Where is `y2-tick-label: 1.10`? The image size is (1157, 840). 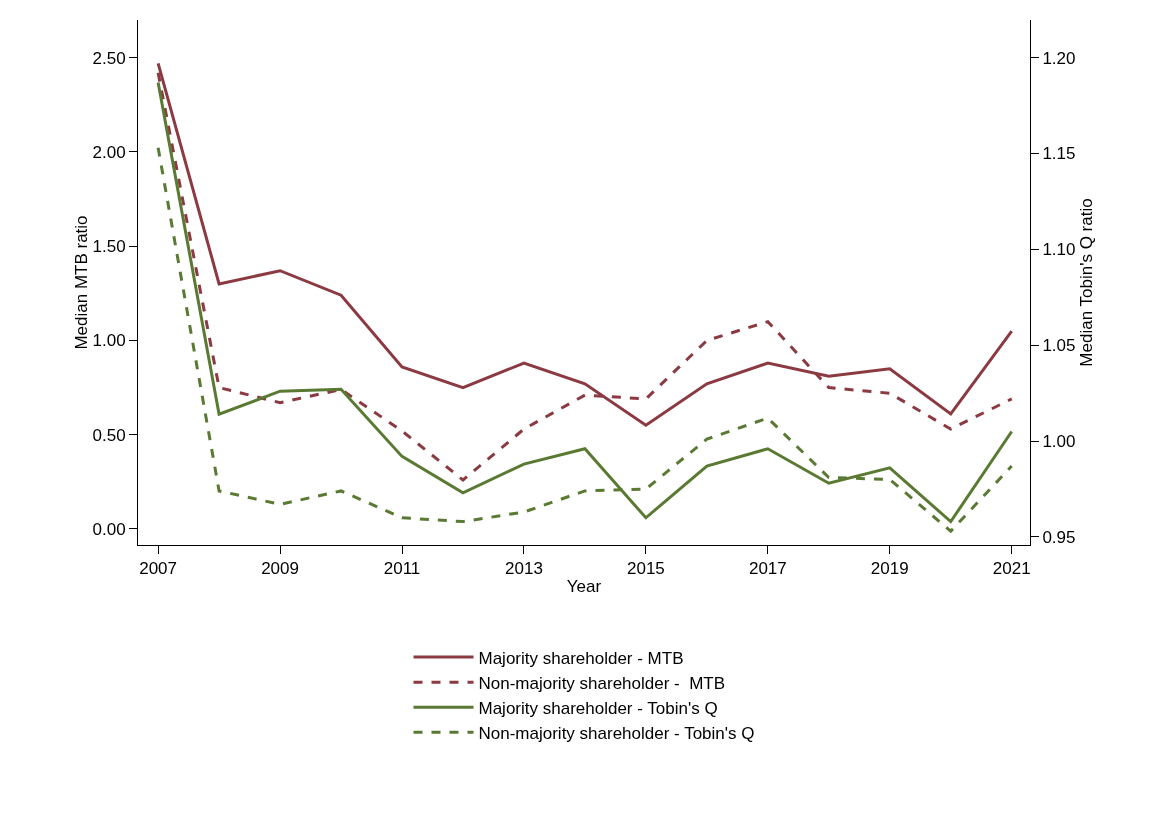
y2-tick-label: 1.10 is located at coordinates (1059, 250).